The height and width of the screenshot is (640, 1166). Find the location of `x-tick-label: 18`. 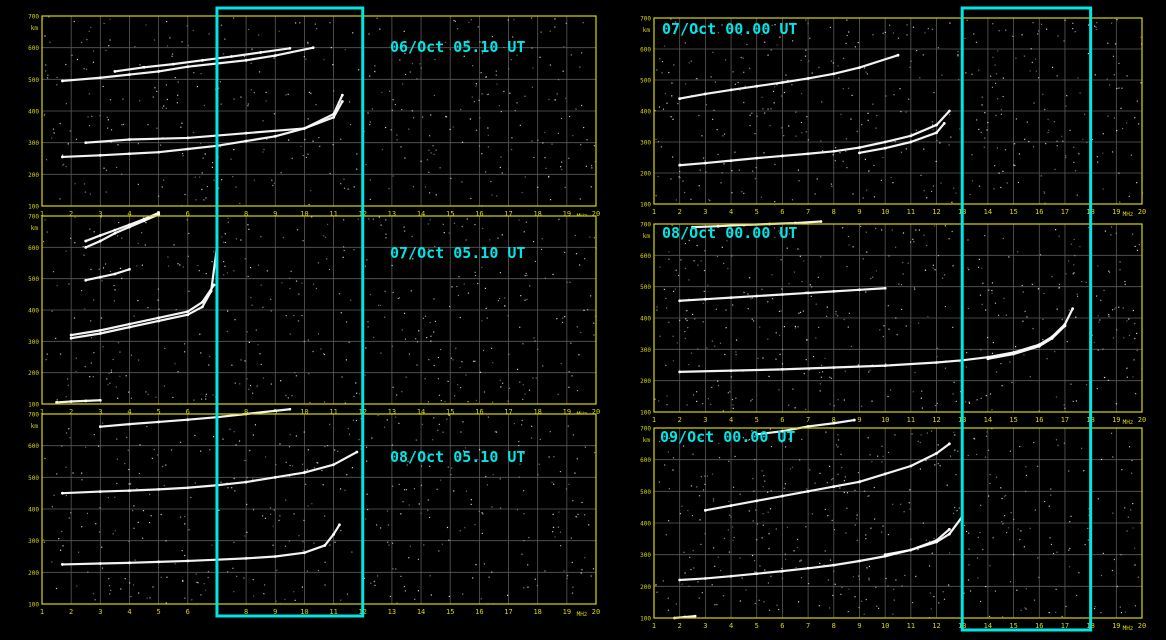

x-tick-label: 18 is located at coordinates (537, 612).